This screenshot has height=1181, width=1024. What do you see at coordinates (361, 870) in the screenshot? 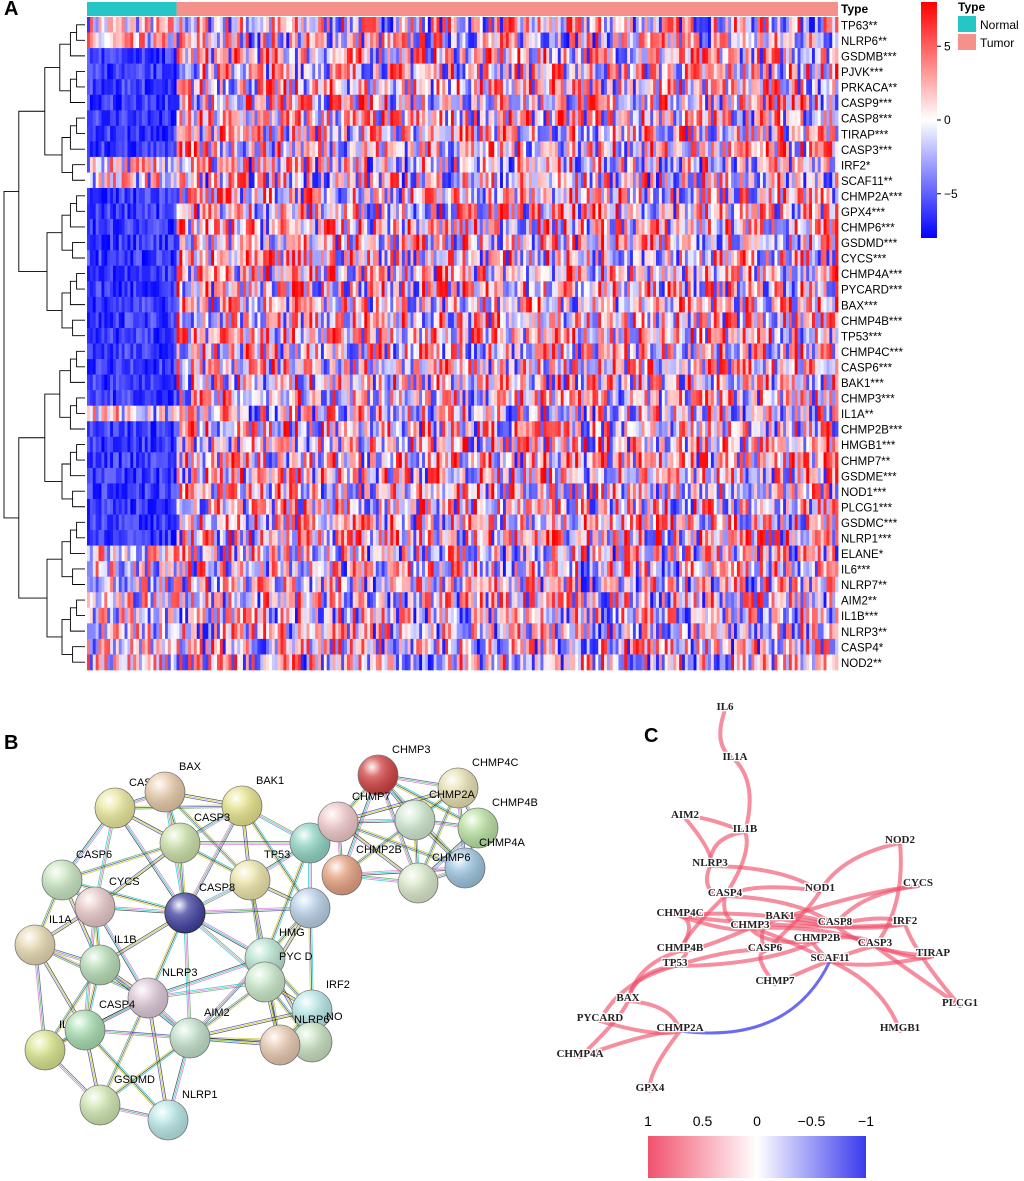
I see `ppi-node: CHMP2B` at bounding box center [361, 870].